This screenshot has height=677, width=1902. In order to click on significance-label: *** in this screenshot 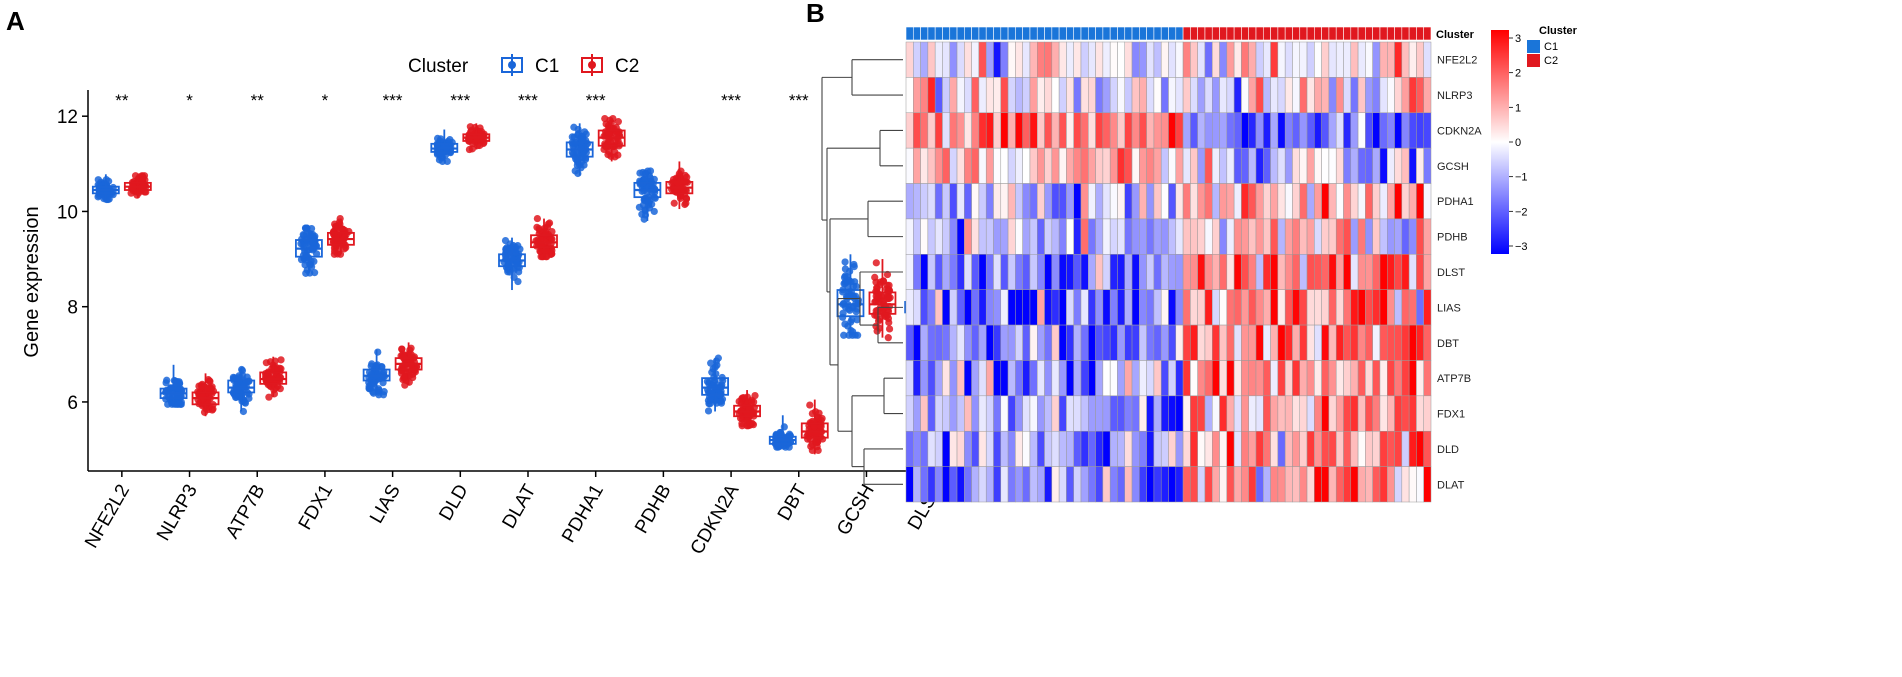, I will do `click(731, 100)`.